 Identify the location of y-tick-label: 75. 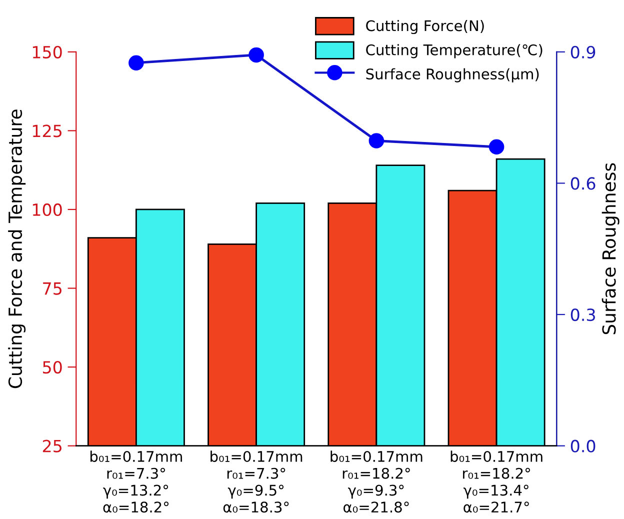
(52, 288).